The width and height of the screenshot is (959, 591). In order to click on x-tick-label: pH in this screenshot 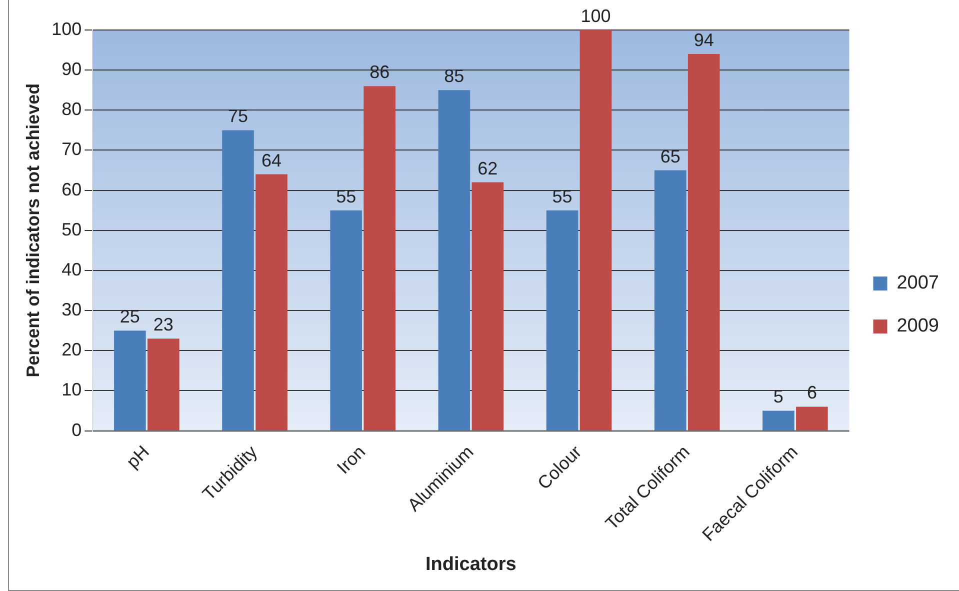, I will do `click(138, 457)`.